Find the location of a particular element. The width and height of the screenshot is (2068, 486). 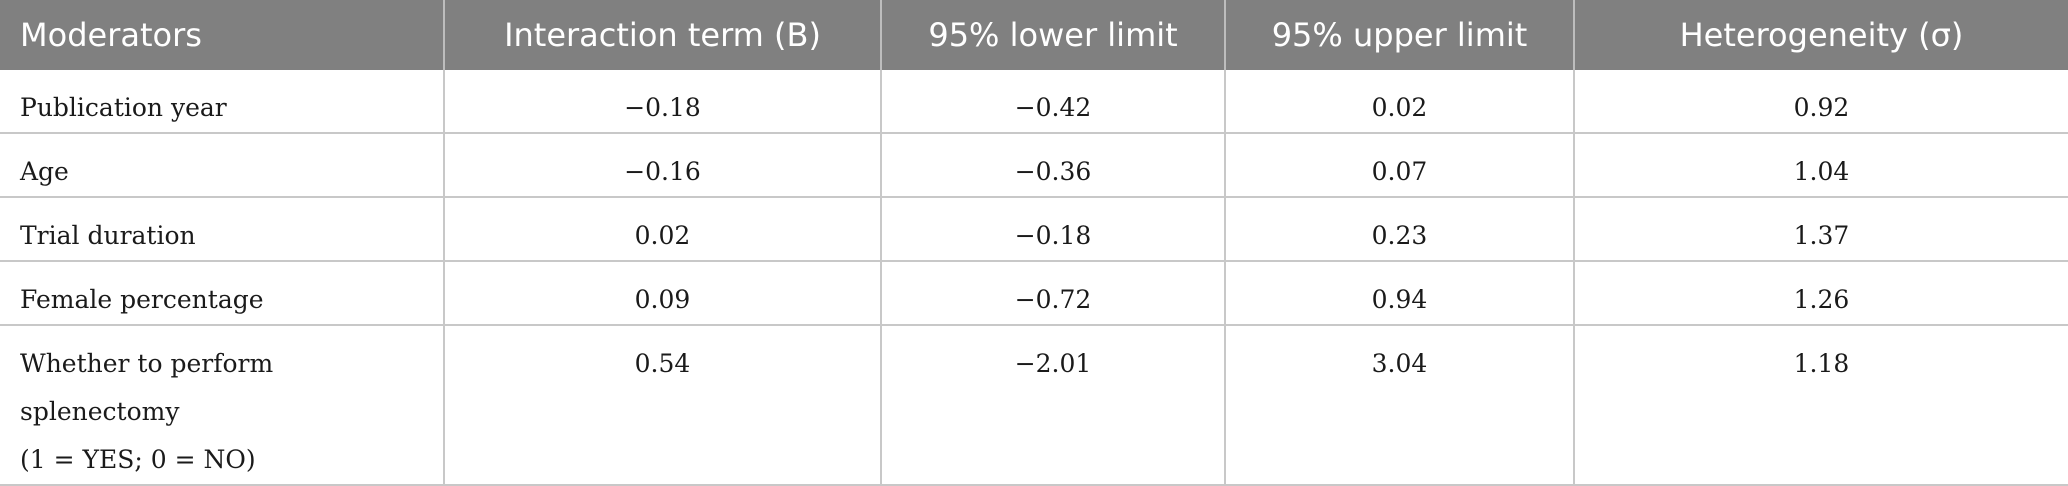

cell-heterogeneity: 1.26 is located at coordinates (1821, 293).